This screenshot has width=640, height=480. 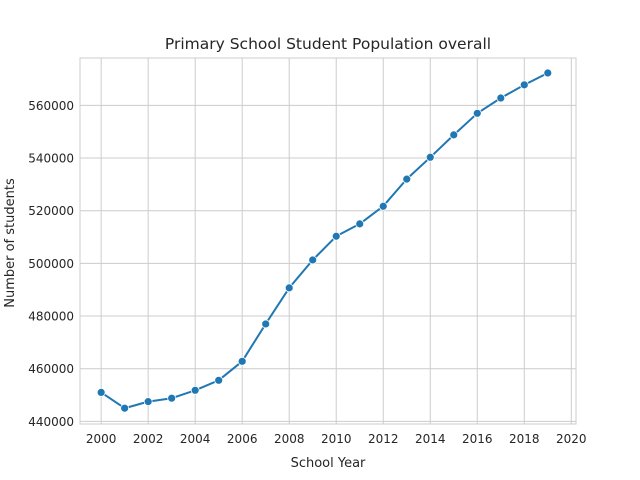 What do you see at coordinates (51, 422) in the screenshot?
I see `y-tick-label: 440000` at bounding box center [51, 422].